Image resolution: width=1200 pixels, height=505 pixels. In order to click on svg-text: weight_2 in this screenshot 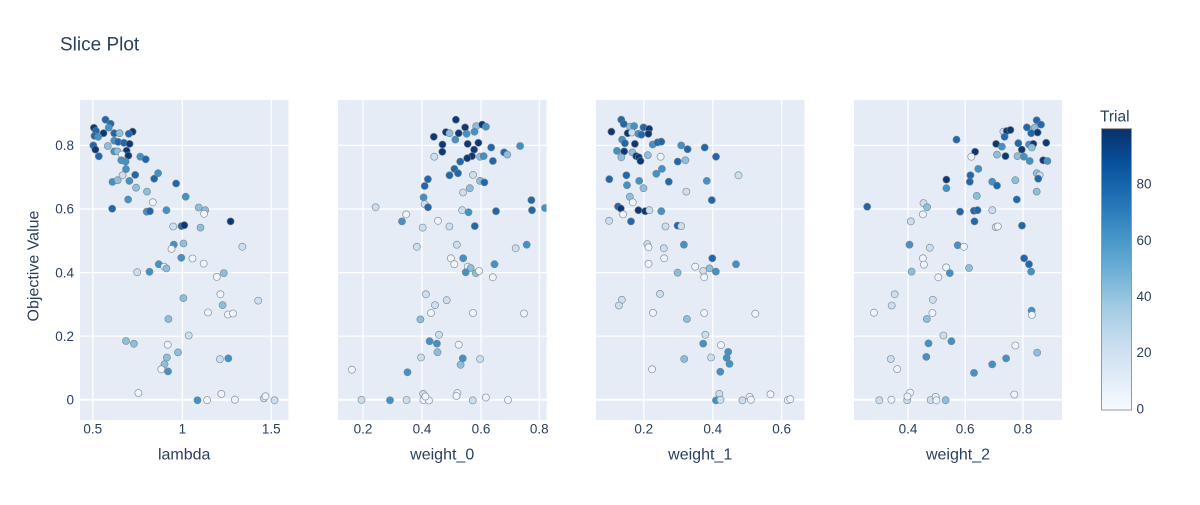, I will do `click(957, 455)`.